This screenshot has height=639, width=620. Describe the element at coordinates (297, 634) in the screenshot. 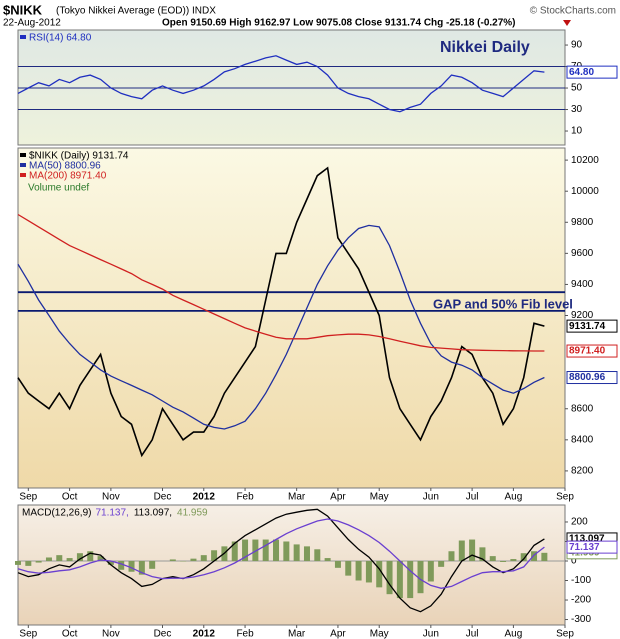

I see `x-tick-label: Mar` at that location.